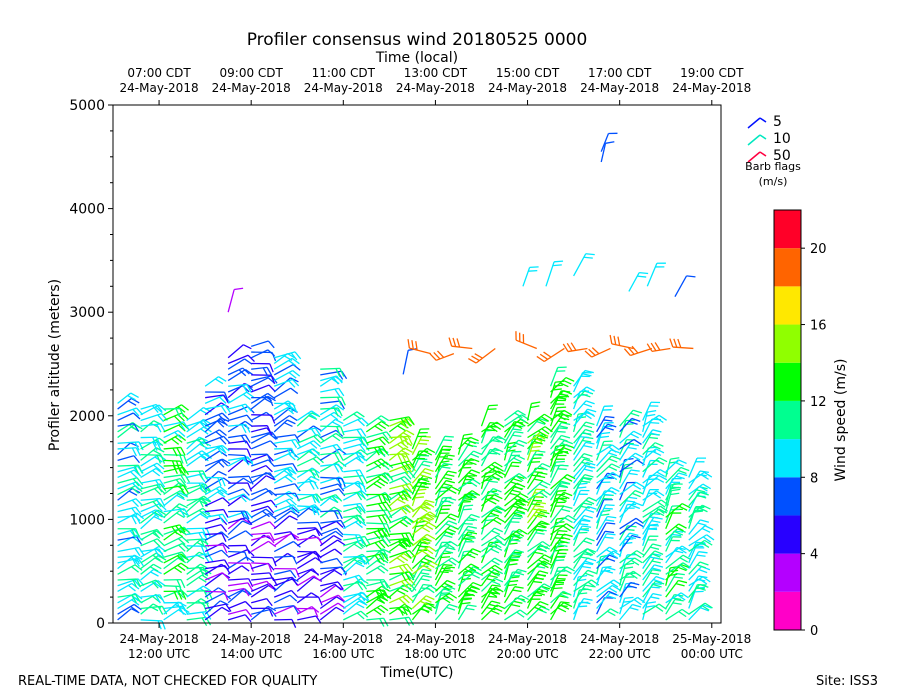  I want to click on top-tick-date-3: 24-May-2018, so click(435, 88).